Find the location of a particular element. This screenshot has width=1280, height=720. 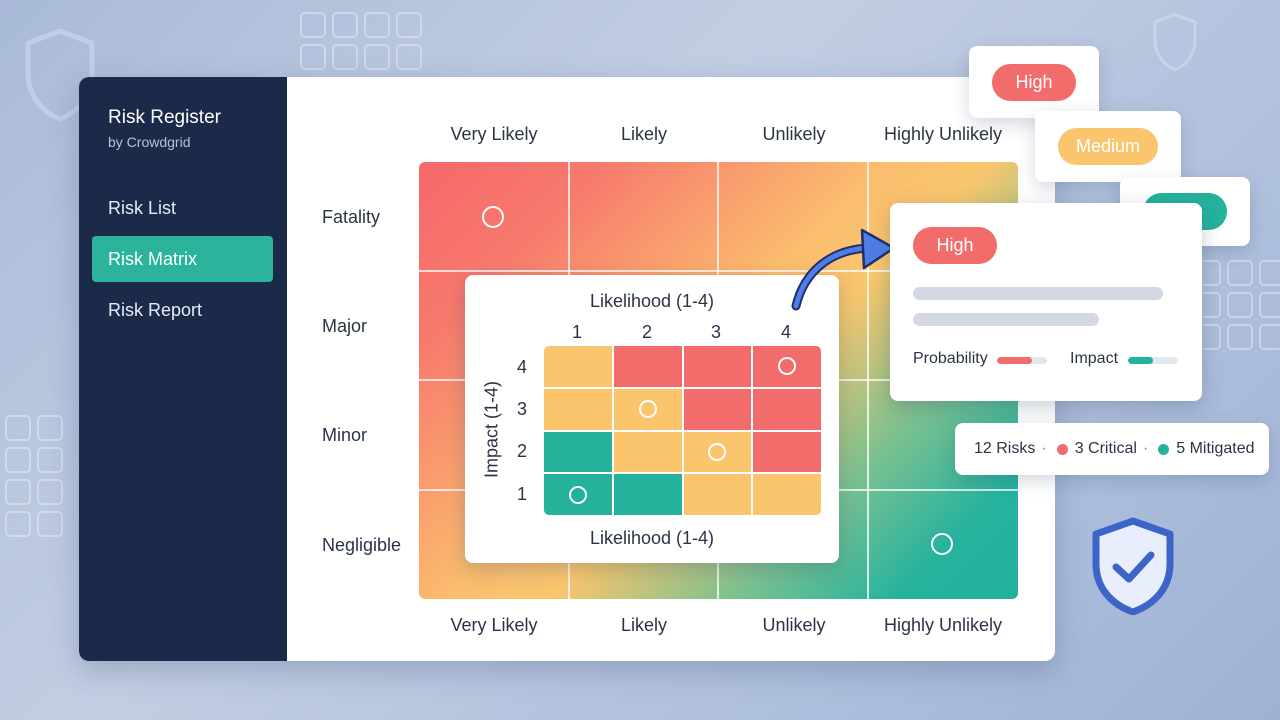

probability-label: Probability is located at coordinates (950, 358).